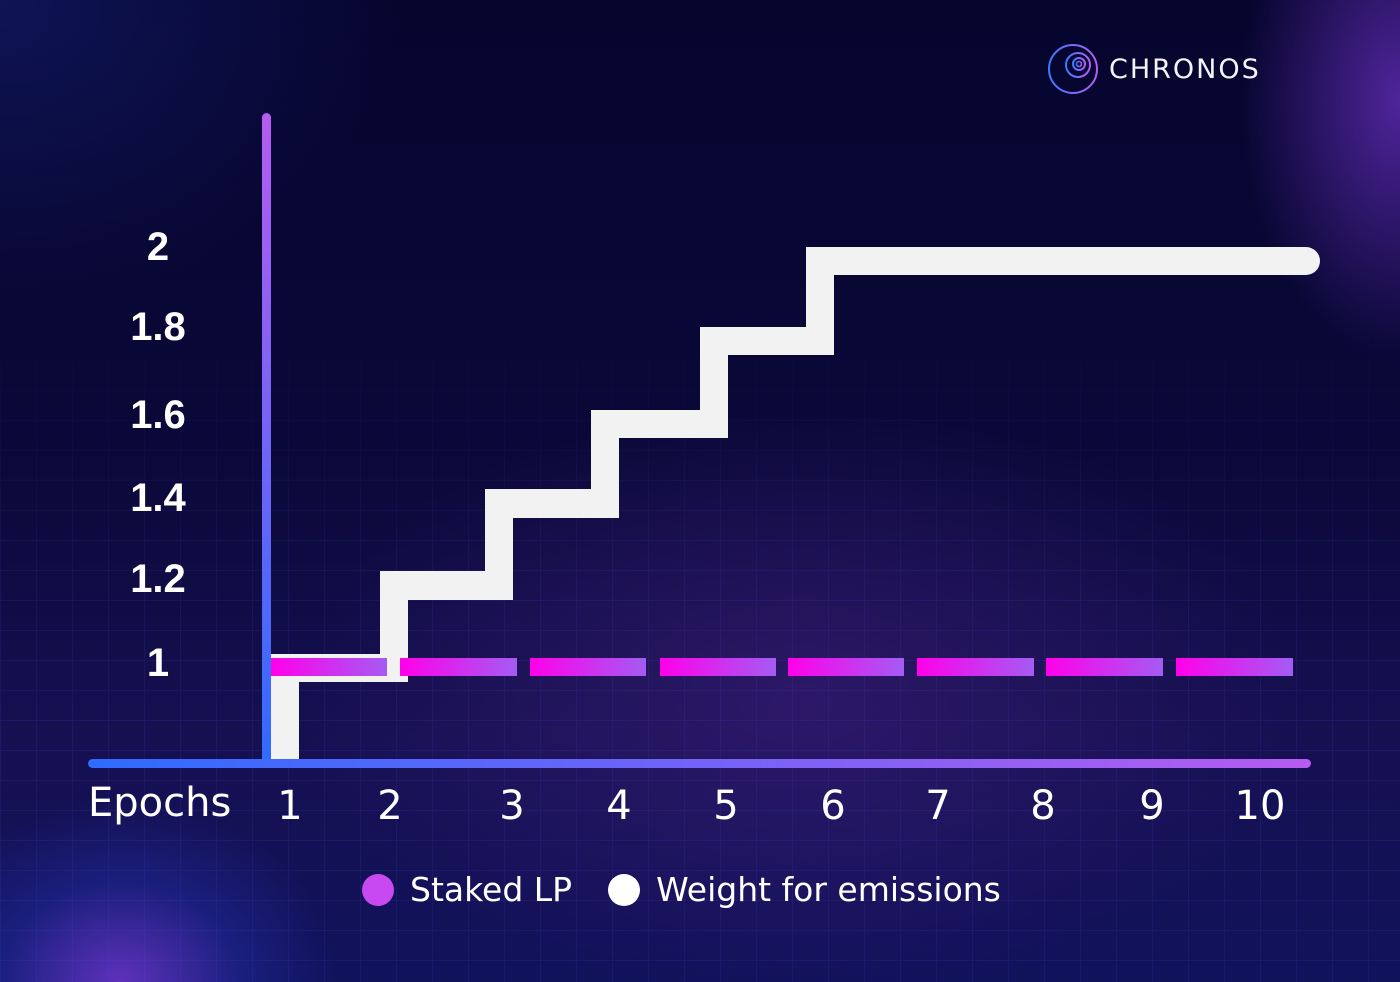 The image size is (1400, 982). I want to click on y-tick-label: 1.8, so click(158, 327).